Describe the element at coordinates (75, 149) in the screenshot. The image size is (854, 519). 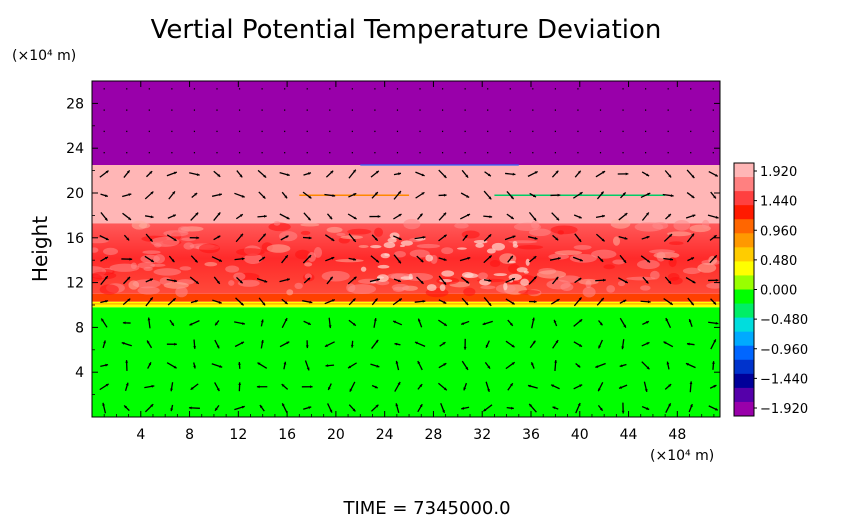
I see `y-tick-label: 24` at that location.